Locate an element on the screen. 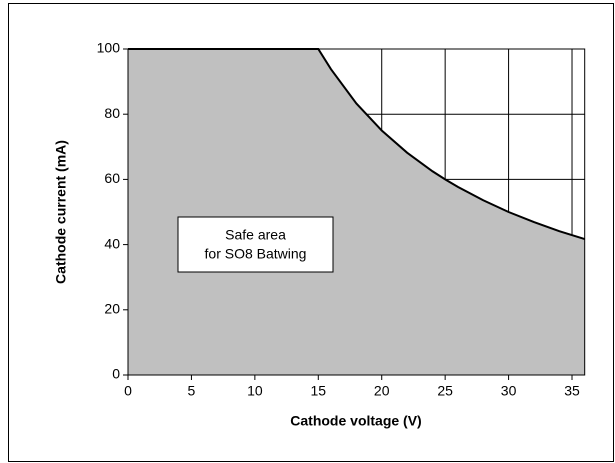  x-tick-label: 30 is located at coordinates (509, 391).